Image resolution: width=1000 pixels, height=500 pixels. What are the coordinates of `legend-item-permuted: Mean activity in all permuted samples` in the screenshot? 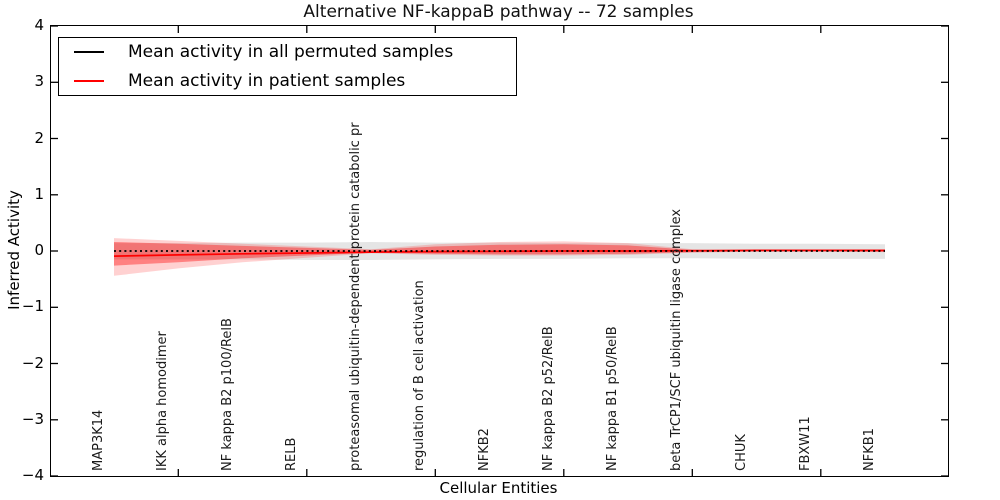 It's located at (287, 52).